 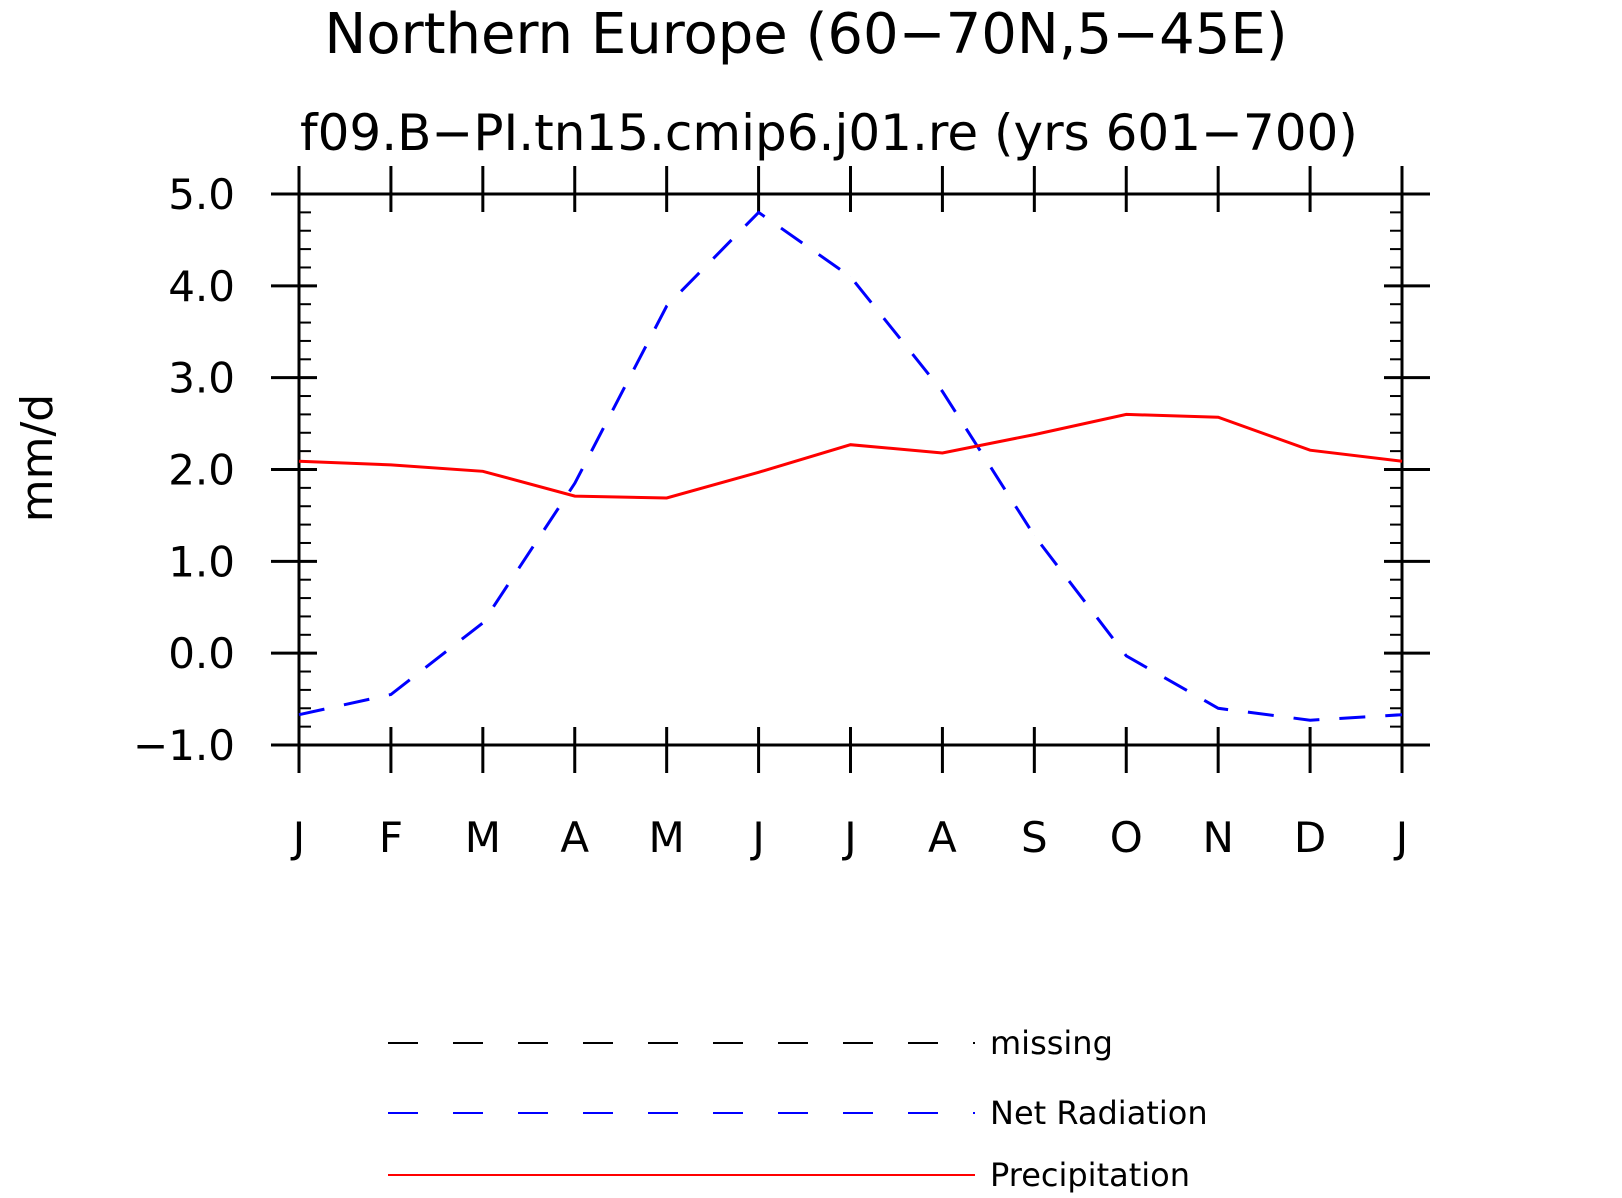 What do you see at coordinates (1126, 837) in the screenshot?
I see `x-tick-label: O` at bounding box center [1126, 837].